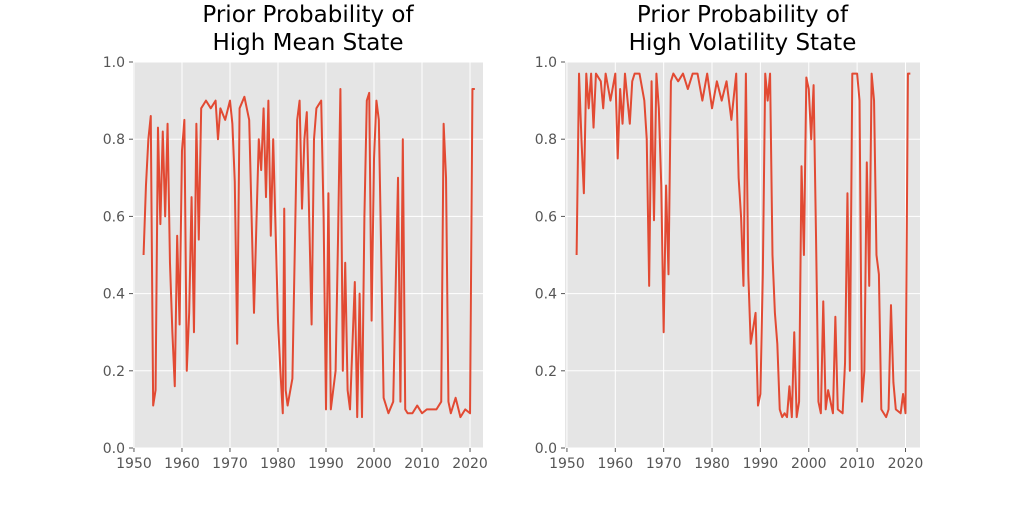 The image size is (1024, 512). I want to click on chart-title: High Volatility State, so click(743, 43).